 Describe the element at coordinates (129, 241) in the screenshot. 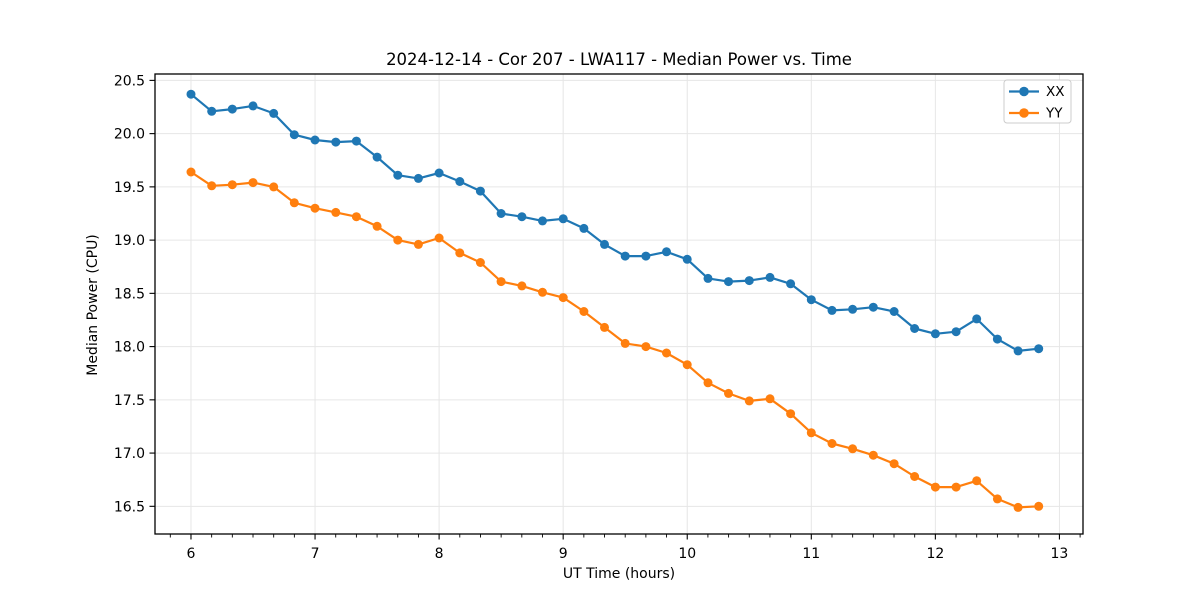

I see `y-tick-label: 19.0` at that location.